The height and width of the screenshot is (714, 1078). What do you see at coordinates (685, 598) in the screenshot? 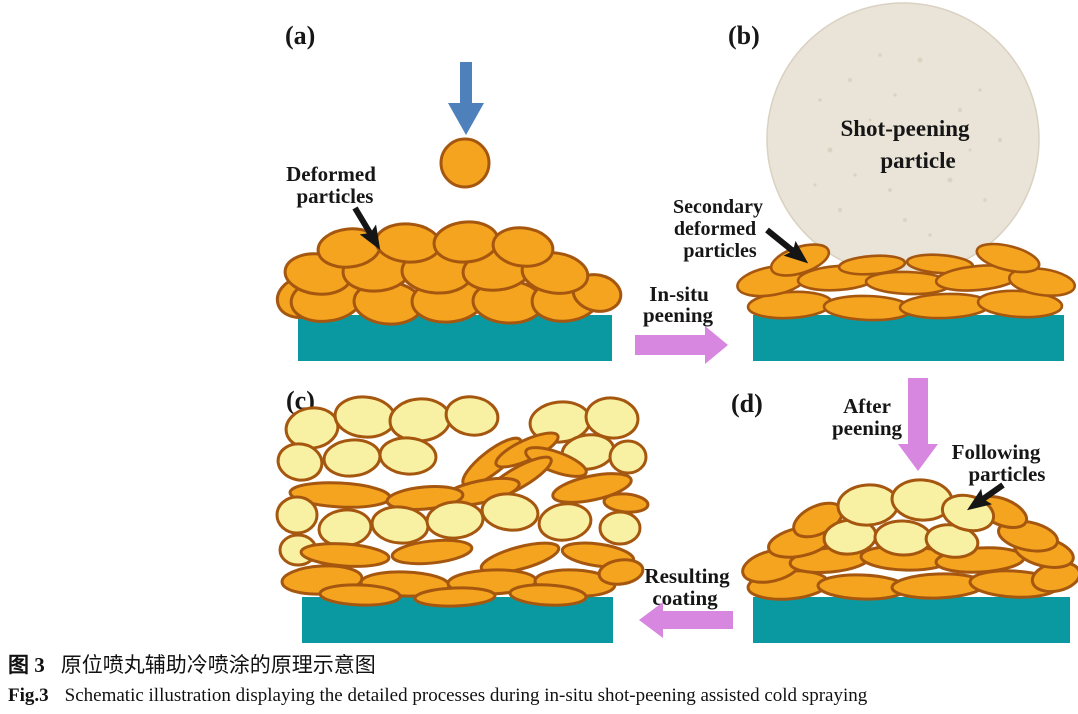
I see `resulting-coating-label: coating` at bounding box center [685, 598].